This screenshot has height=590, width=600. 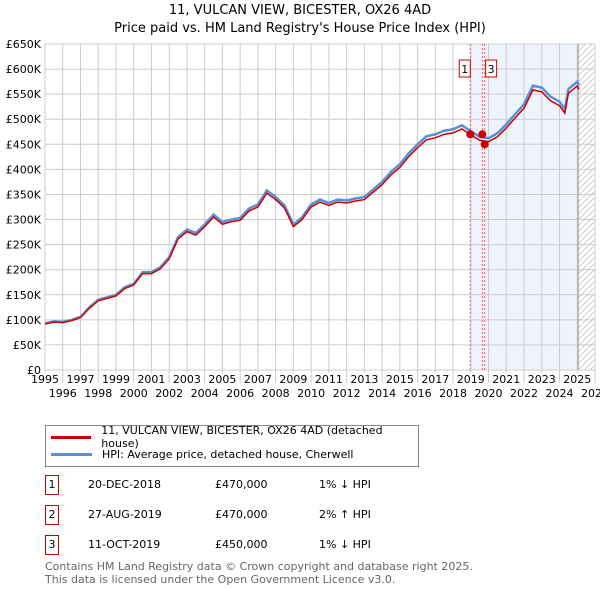 I want to click on x-tick-label: 2000, so click(x=134, y=393).